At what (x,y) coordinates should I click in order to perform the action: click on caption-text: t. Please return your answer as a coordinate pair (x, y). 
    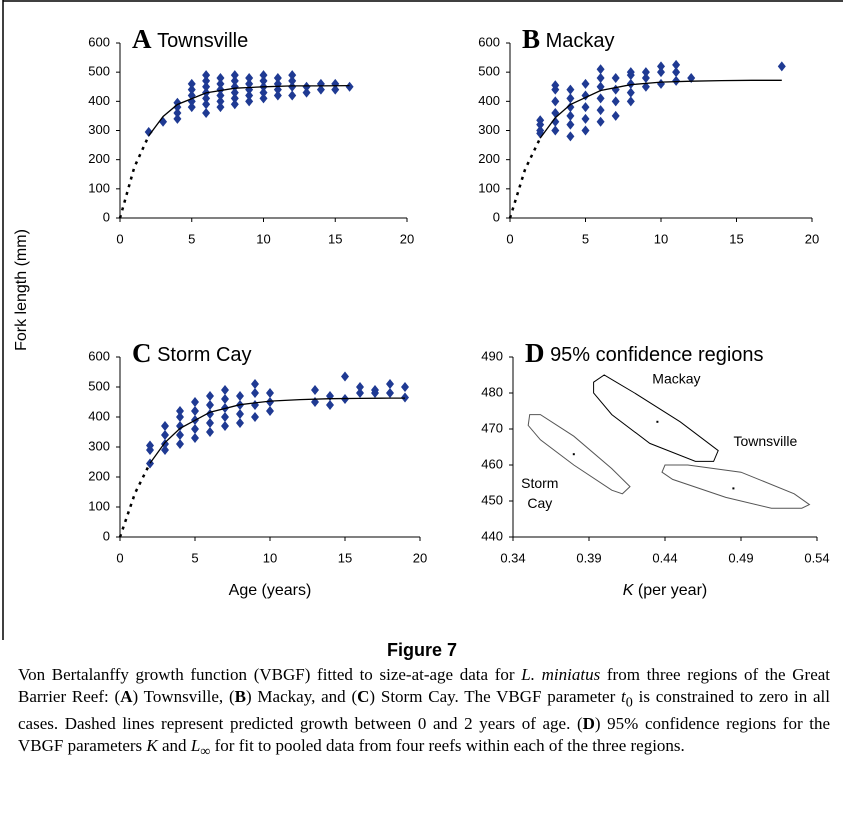
    Looking at the image, I should click on (623, 696).